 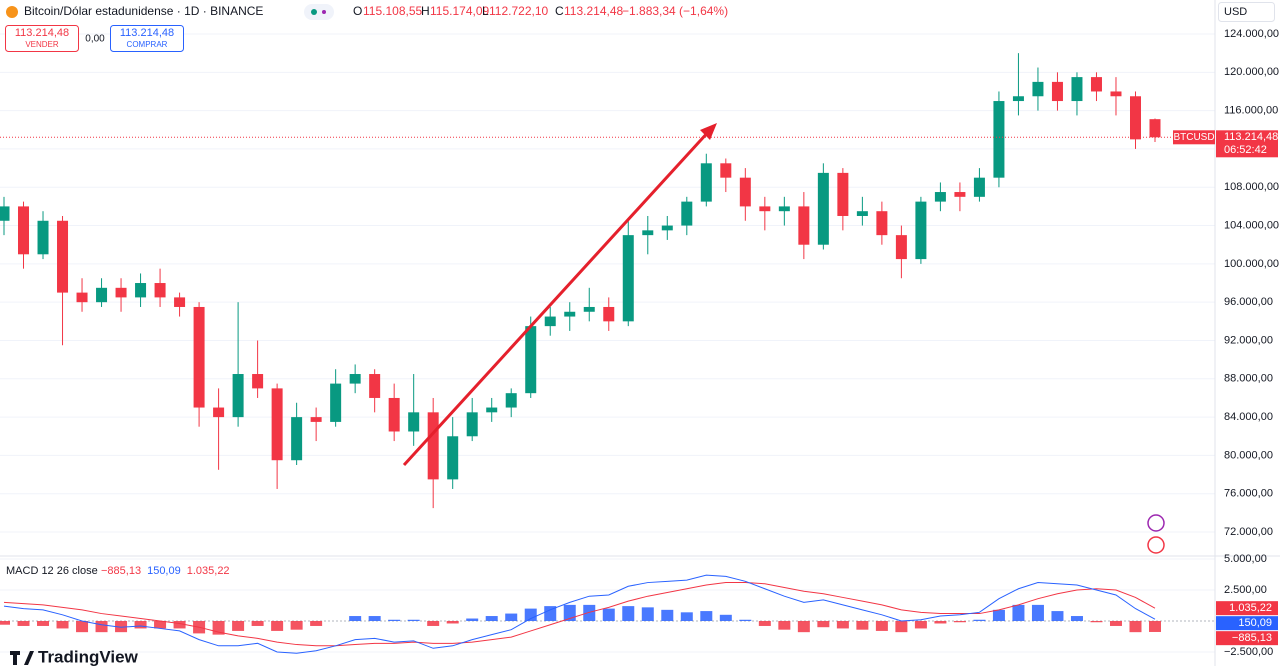 I want to click on low-key: L, so click(x=485, y=11).